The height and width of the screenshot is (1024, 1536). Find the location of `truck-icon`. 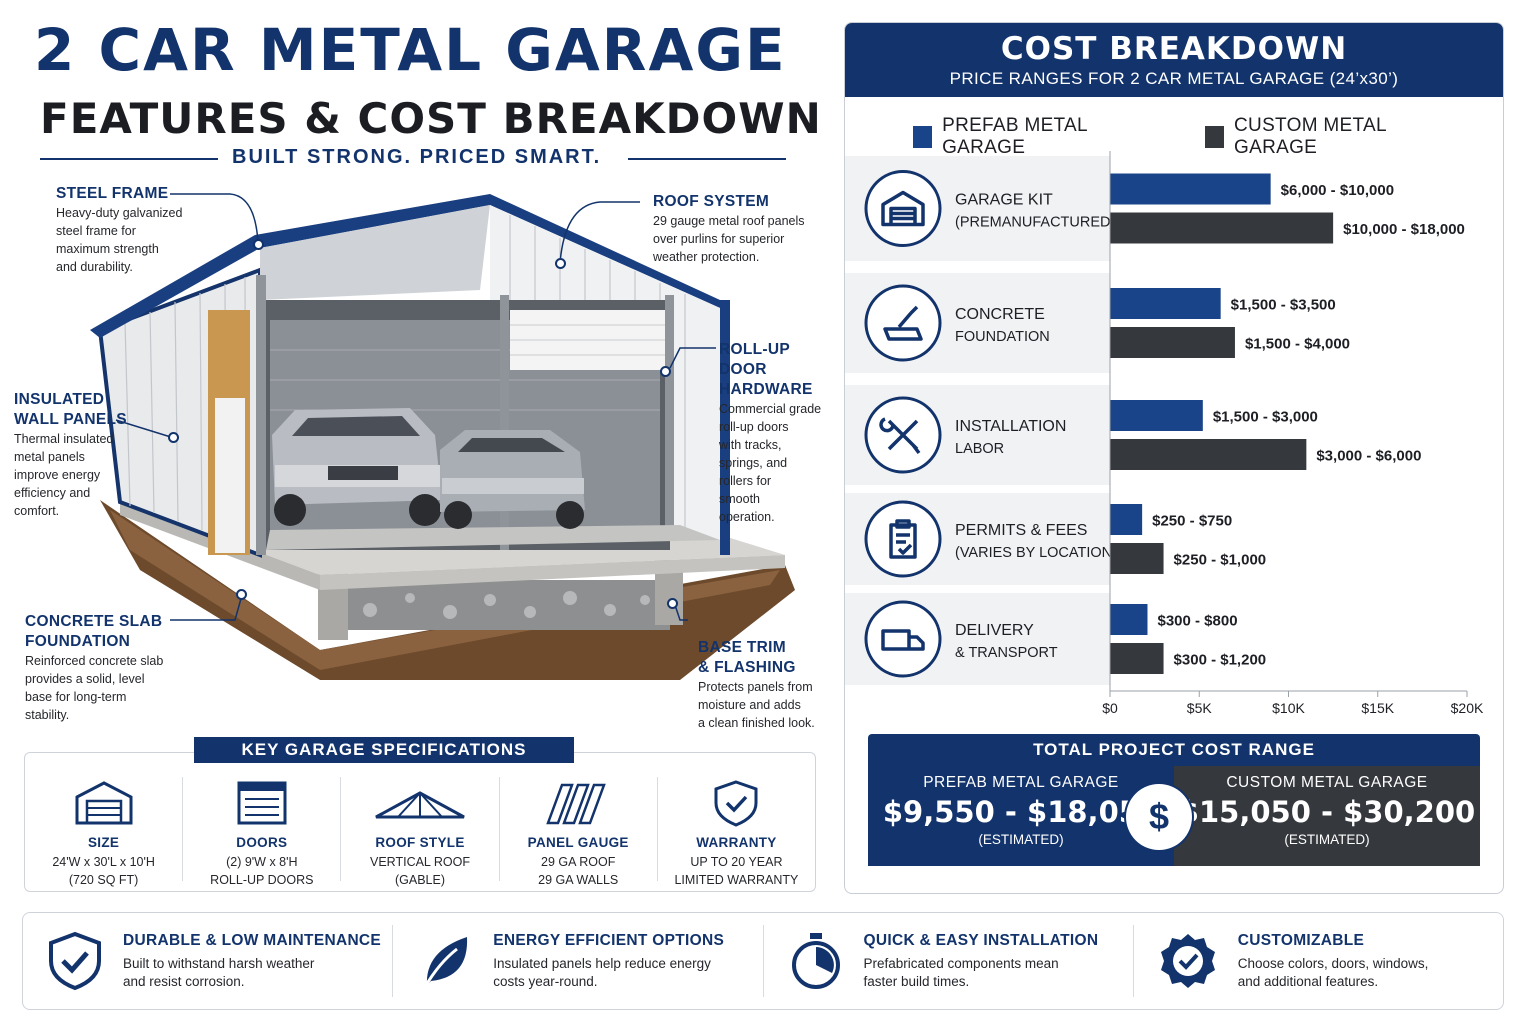

truck-icon is located at coordinates (903, 640).